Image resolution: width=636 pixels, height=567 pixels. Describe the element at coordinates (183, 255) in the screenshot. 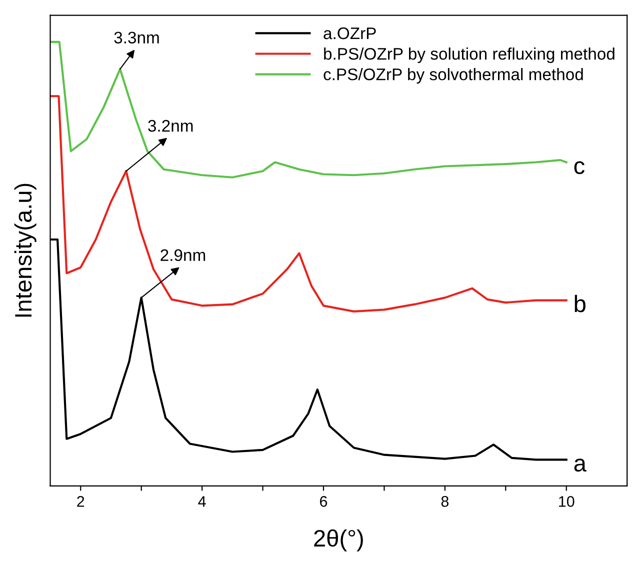

I see `annotation: 2.9nm` at that location.